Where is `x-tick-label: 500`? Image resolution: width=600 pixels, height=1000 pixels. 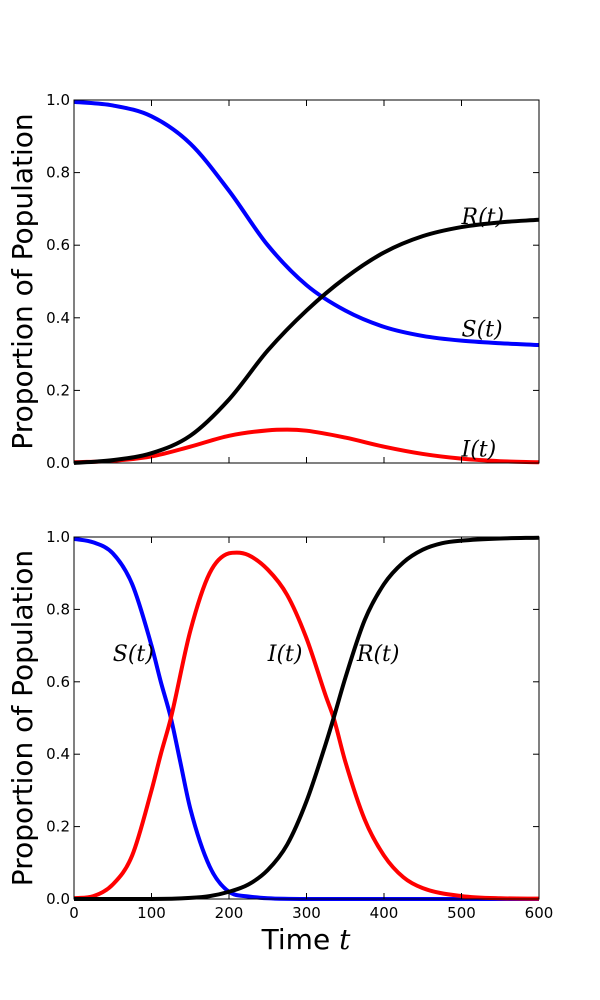 x-tick-label: 500 is located at coordinates (461, 913).